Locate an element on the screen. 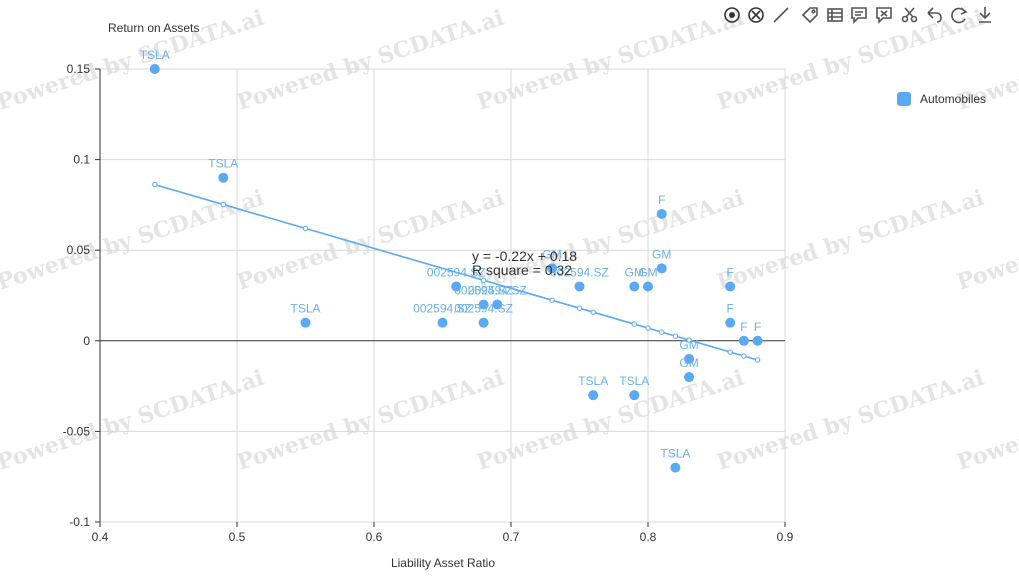 Image resolution: width=1019 pixels, height=583 pixels. x-axis-title: Liability Asset Ratio is located at coordinates (443, 563).